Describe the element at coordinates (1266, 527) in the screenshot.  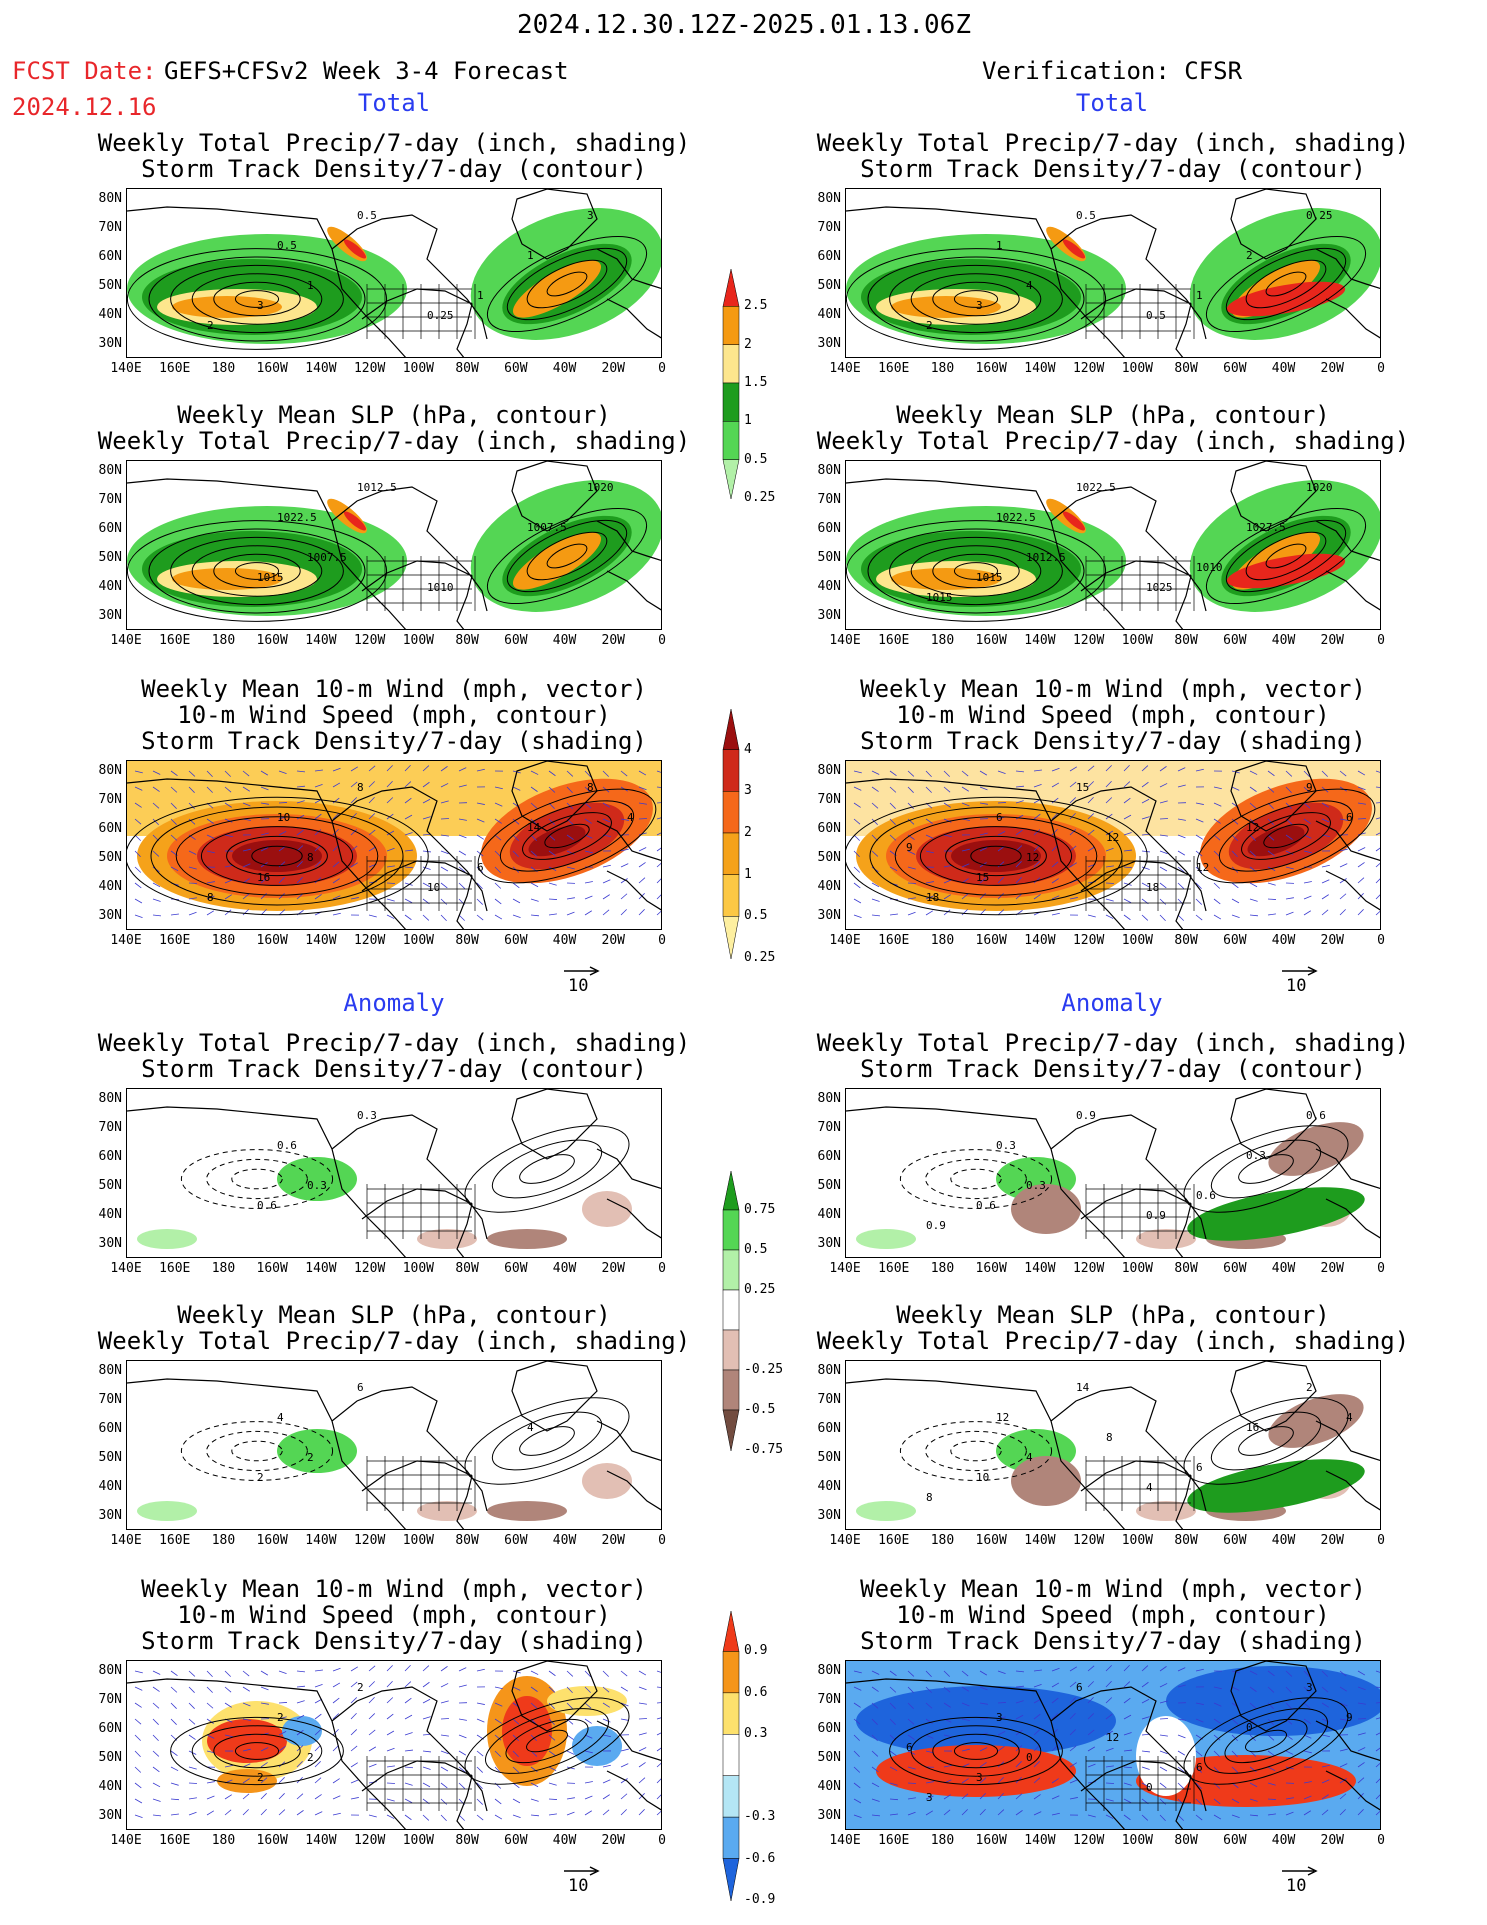
I see `contour-label: 1027.5` at that location.